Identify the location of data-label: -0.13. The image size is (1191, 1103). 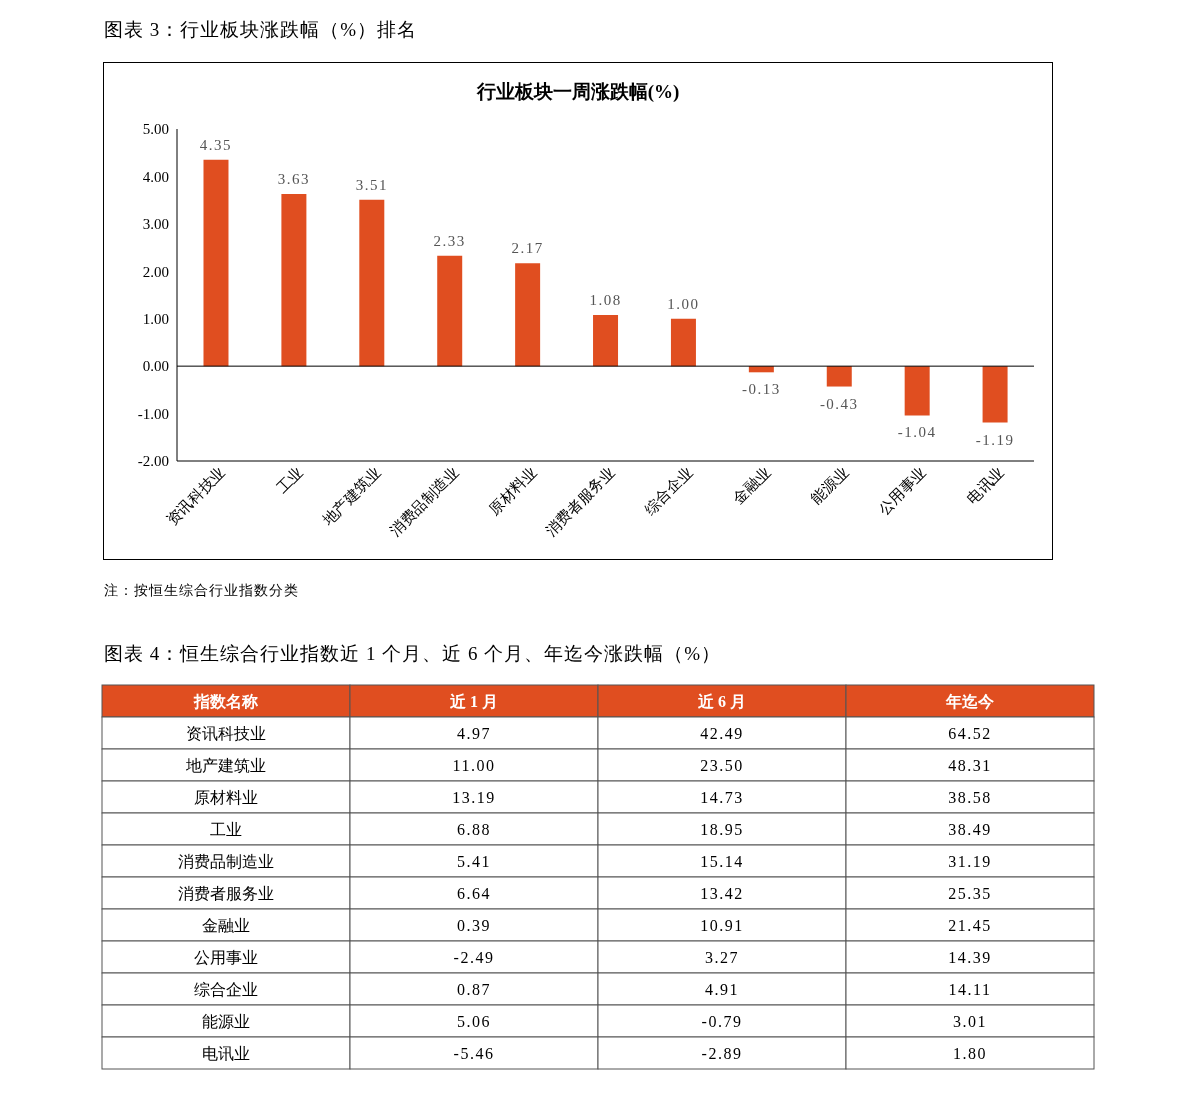
(761, 389).